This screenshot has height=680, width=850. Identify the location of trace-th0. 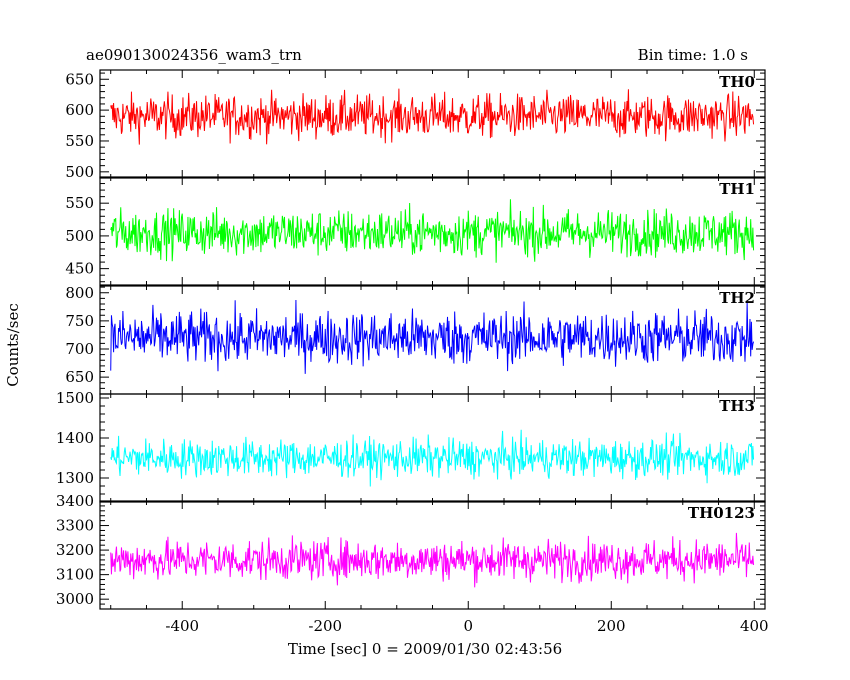
(432, 116).